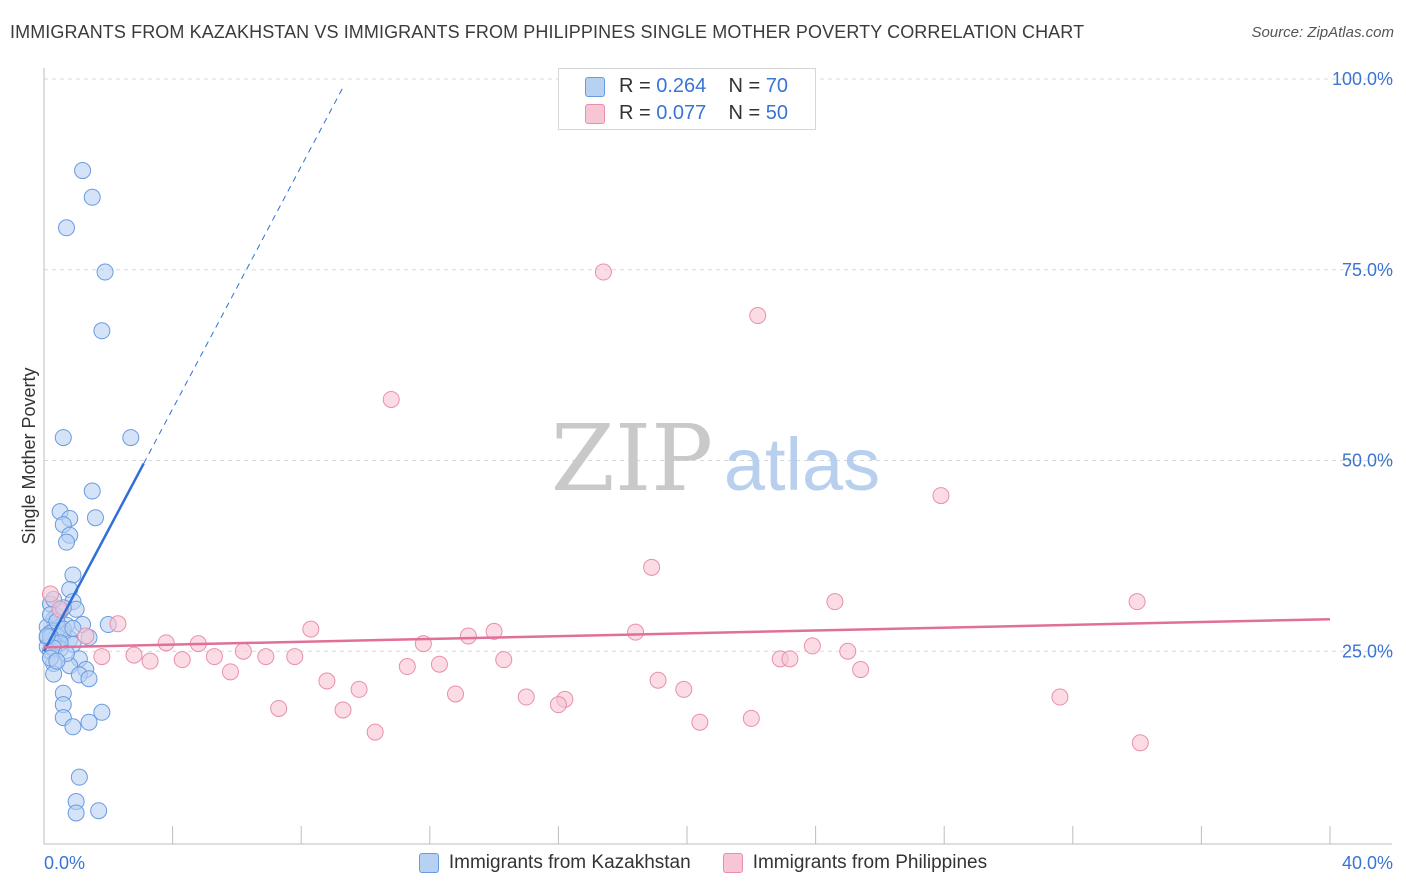  I want to click on r-value-philippines: 0.077, so click(681, 113).